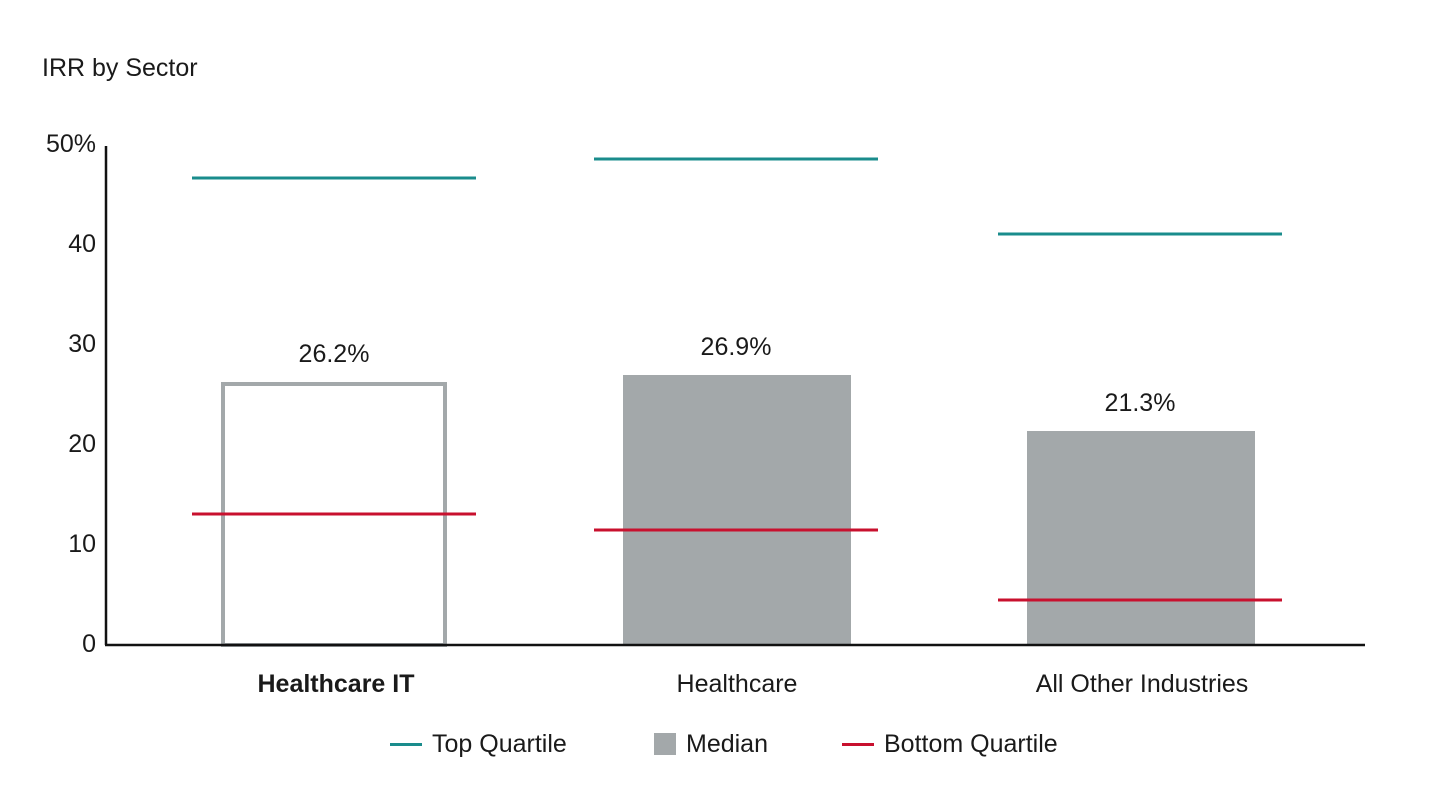 The height and width of the screenshot is (810, 1440). I want to click on legend-item-top-quartile: Top Quartile, so click(478, 744).